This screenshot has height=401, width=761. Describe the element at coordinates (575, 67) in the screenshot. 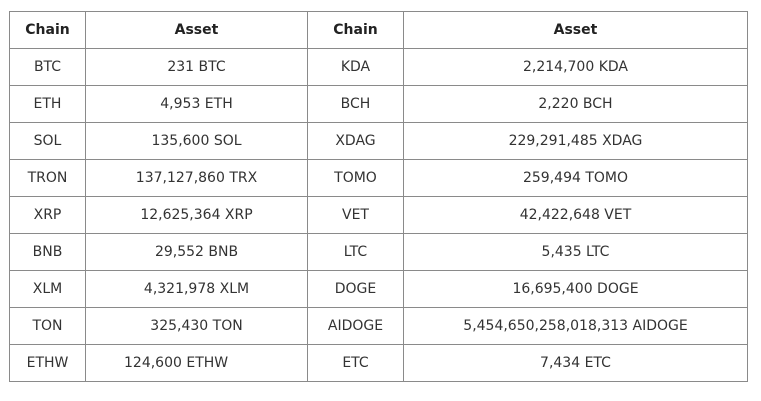

I see `asset-cell: 2,214,700 KDA` at that location.